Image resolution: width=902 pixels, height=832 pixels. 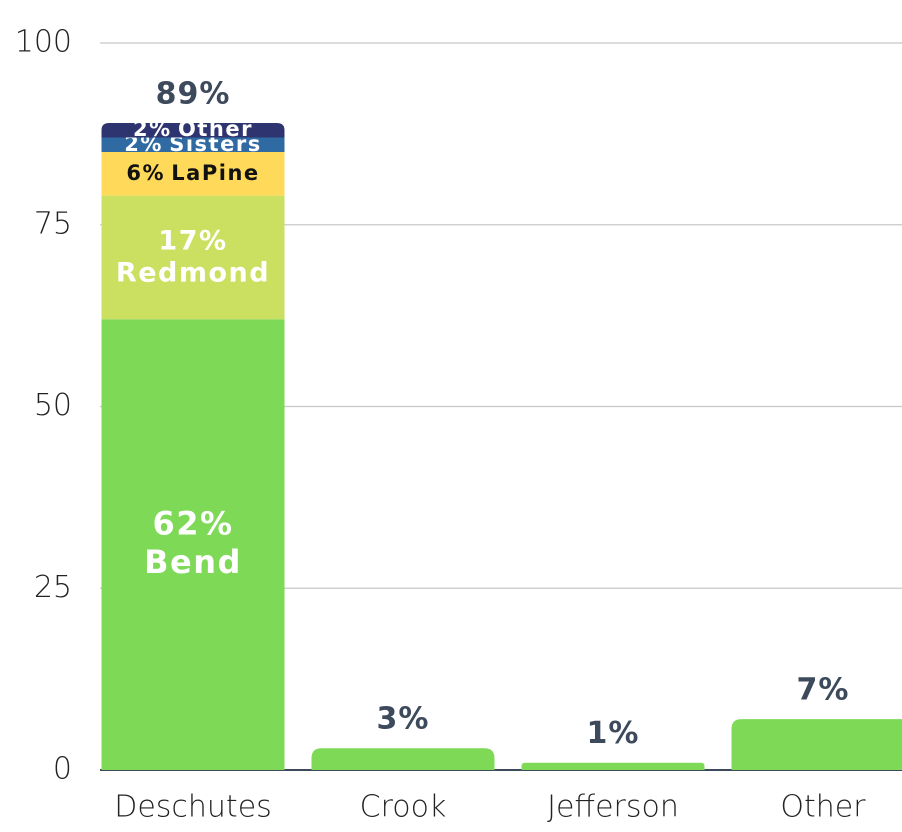 What do you see at coordinates (193, 807) in the screenshot?
I see `x-tick-label: Deschutes` at bounding box center [193, 807].